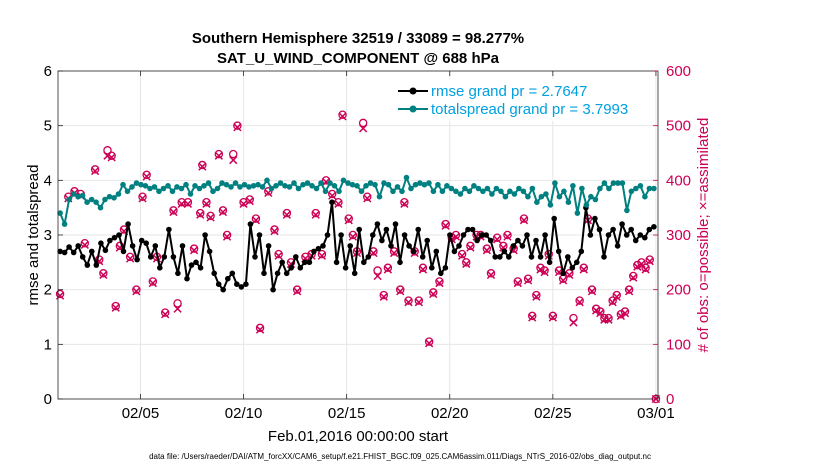 Image resolution: width=830 pixels, height=470 pixels. I want to click on legend-label-totalspread: totalspread grand pr = 3.7993, so click(529, 109).